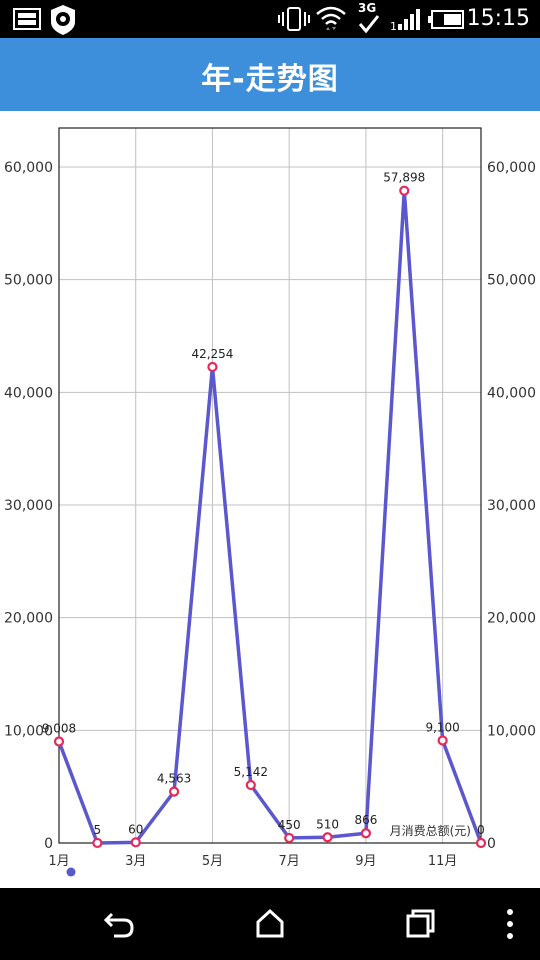 The height and width of the screenshot is (960, 540). I want to click on data-label: 510, so click(327, 824).